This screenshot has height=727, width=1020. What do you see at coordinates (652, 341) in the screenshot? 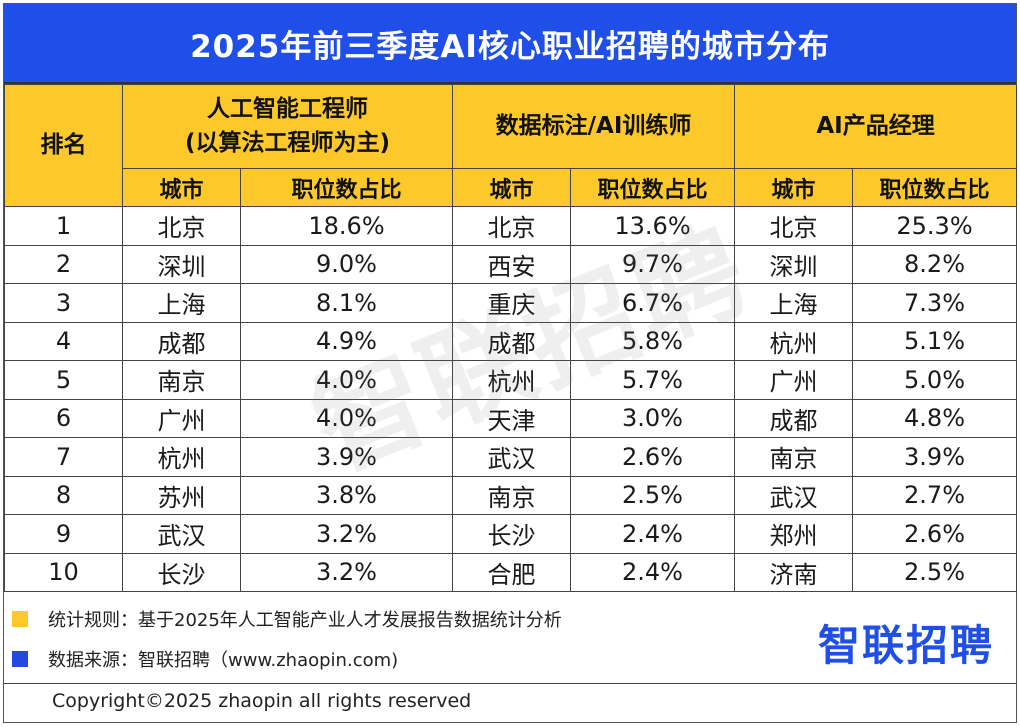
I see `share-cell: 5.8%` at bounding box center [652, 341].